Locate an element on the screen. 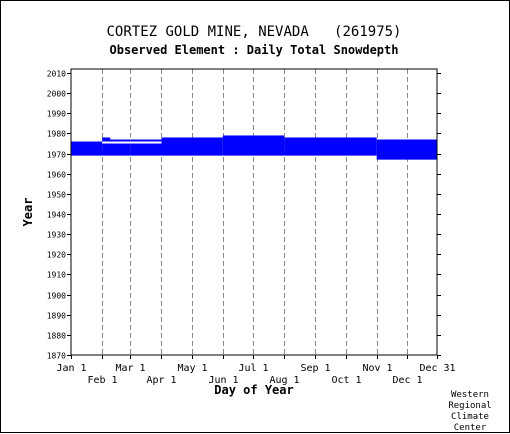 This screenshot has width=510, height=434. y-tick-label: 1980 is located at coordinates (56, 134).